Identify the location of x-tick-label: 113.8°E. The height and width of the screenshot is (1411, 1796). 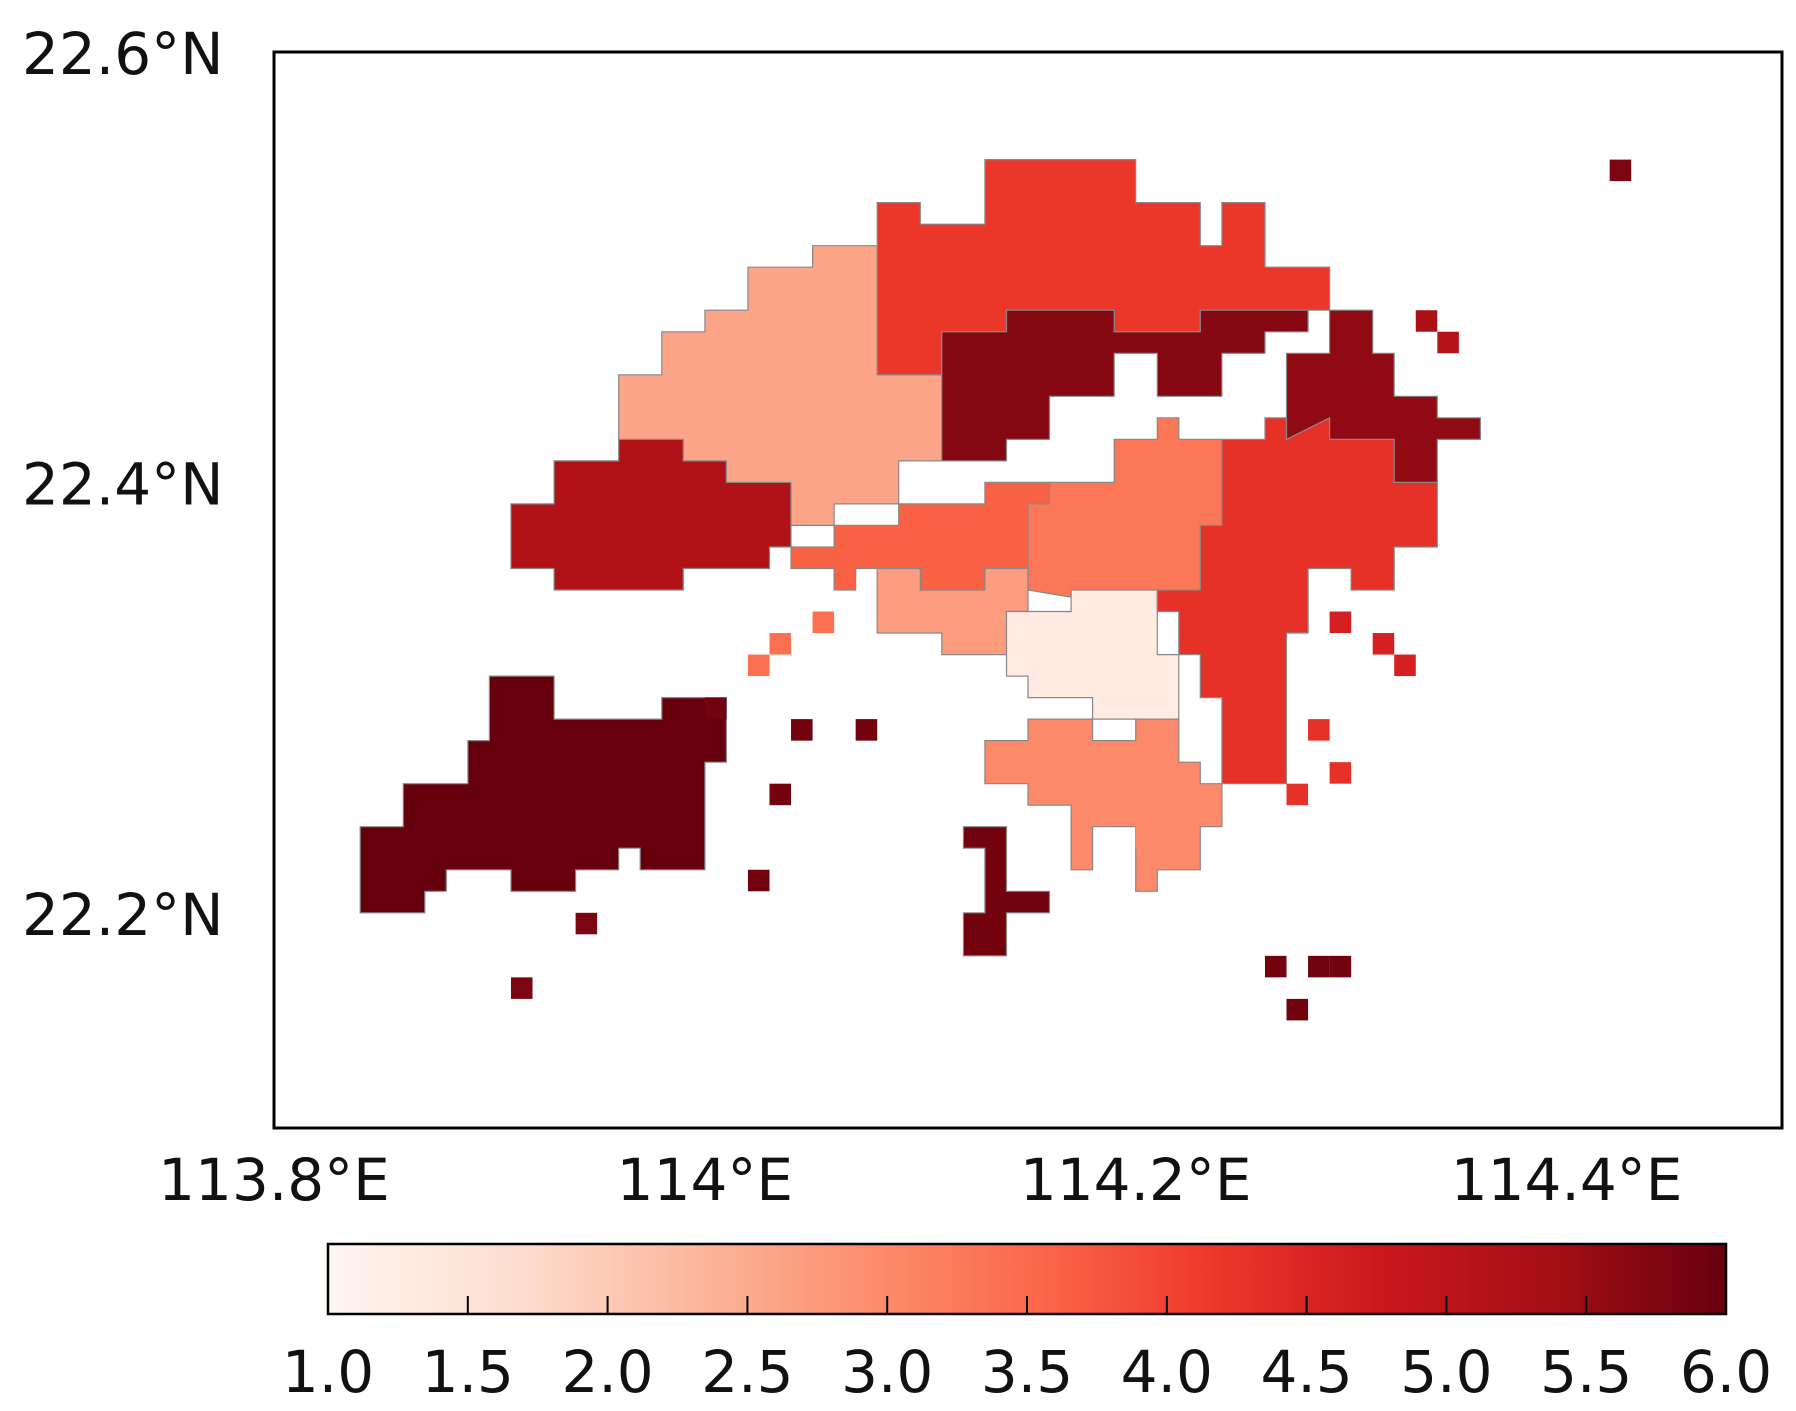
(274, 1180).